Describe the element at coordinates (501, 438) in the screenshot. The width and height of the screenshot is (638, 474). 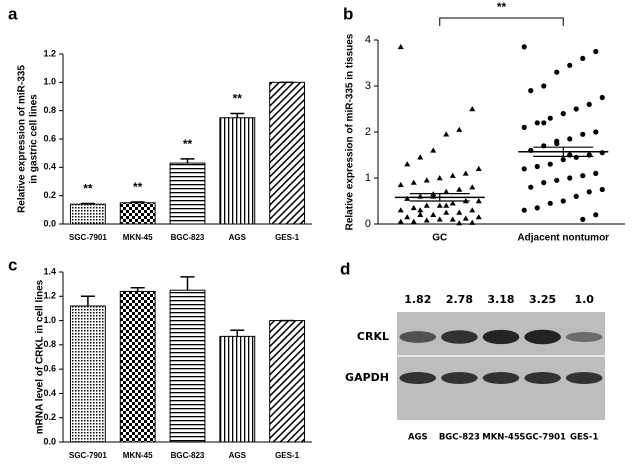
I see `lane-label: MKN-45` at that location.